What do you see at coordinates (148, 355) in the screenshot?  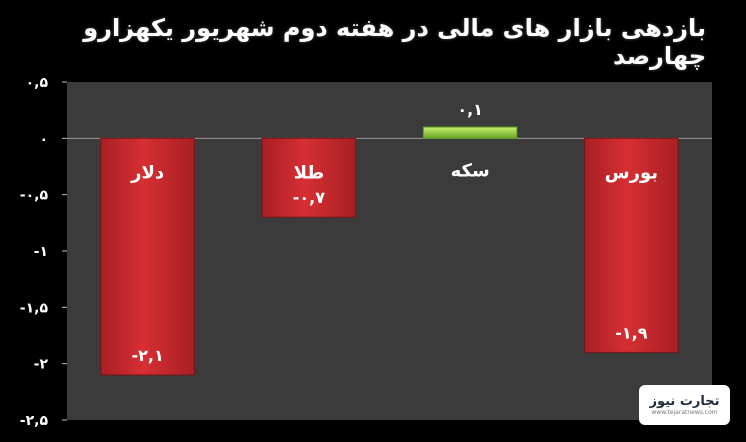 I see `value-label: -۲,۱` at bounding box center [148, 355].